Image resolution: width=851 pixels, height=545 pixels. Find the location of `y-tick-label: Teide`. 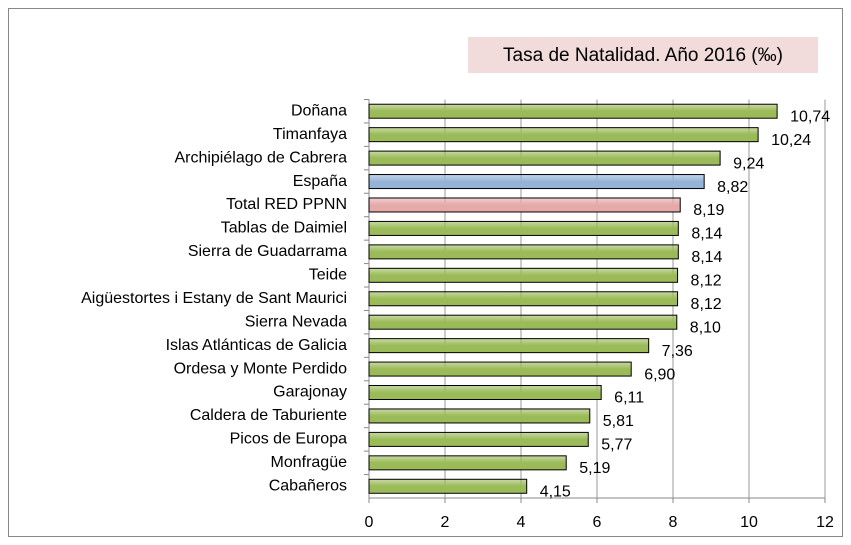

y-tick-label: Teide is located at coordinates (328, 275).